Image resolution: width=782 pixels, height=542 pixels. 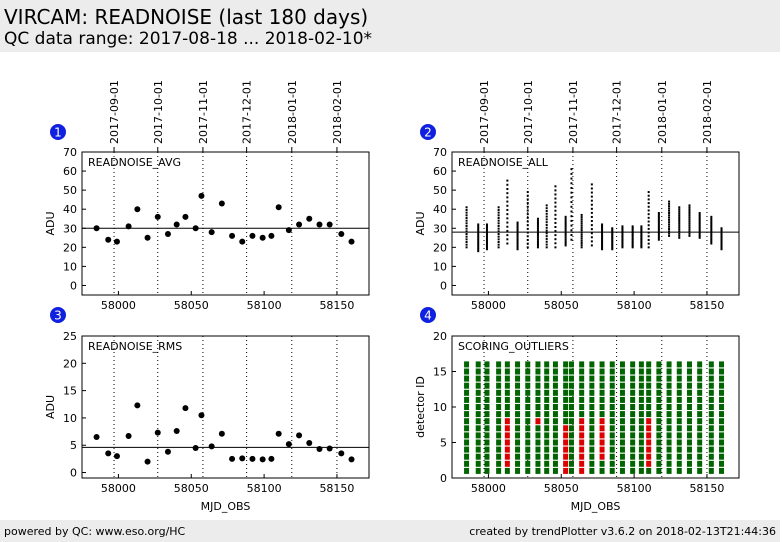 I want to click on panel4-badge-label: 4, so click(x=428, y=316).